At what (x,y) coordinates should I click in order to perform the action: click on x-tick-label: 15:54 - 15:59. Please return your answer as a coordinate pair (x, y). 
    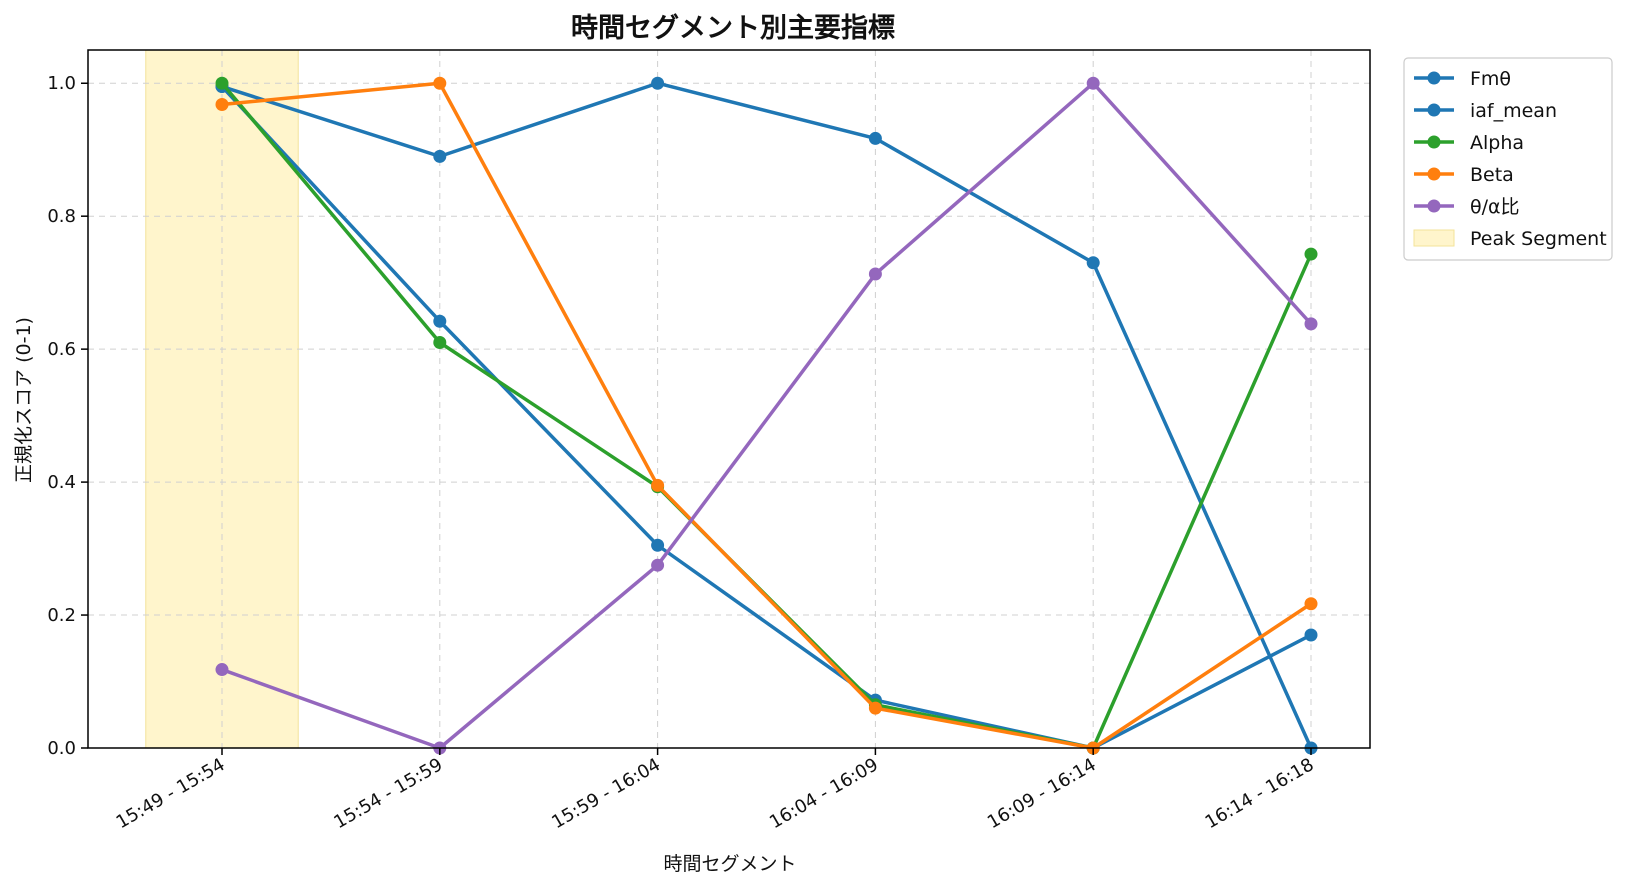
    Looking at the image, I should click on (388, 793).